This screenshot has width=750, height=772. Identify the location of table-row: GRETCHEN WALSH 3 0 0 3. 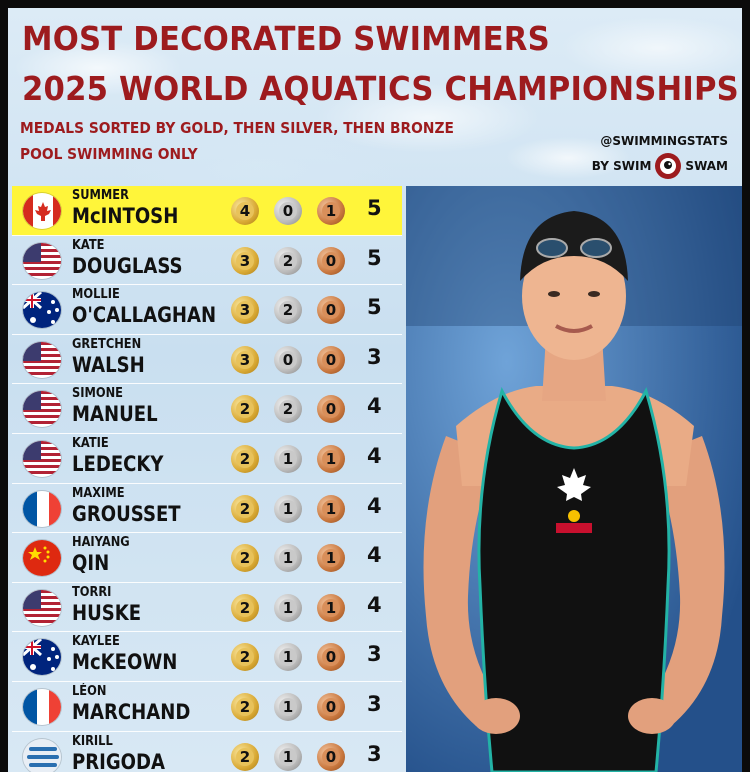
(207, 360).